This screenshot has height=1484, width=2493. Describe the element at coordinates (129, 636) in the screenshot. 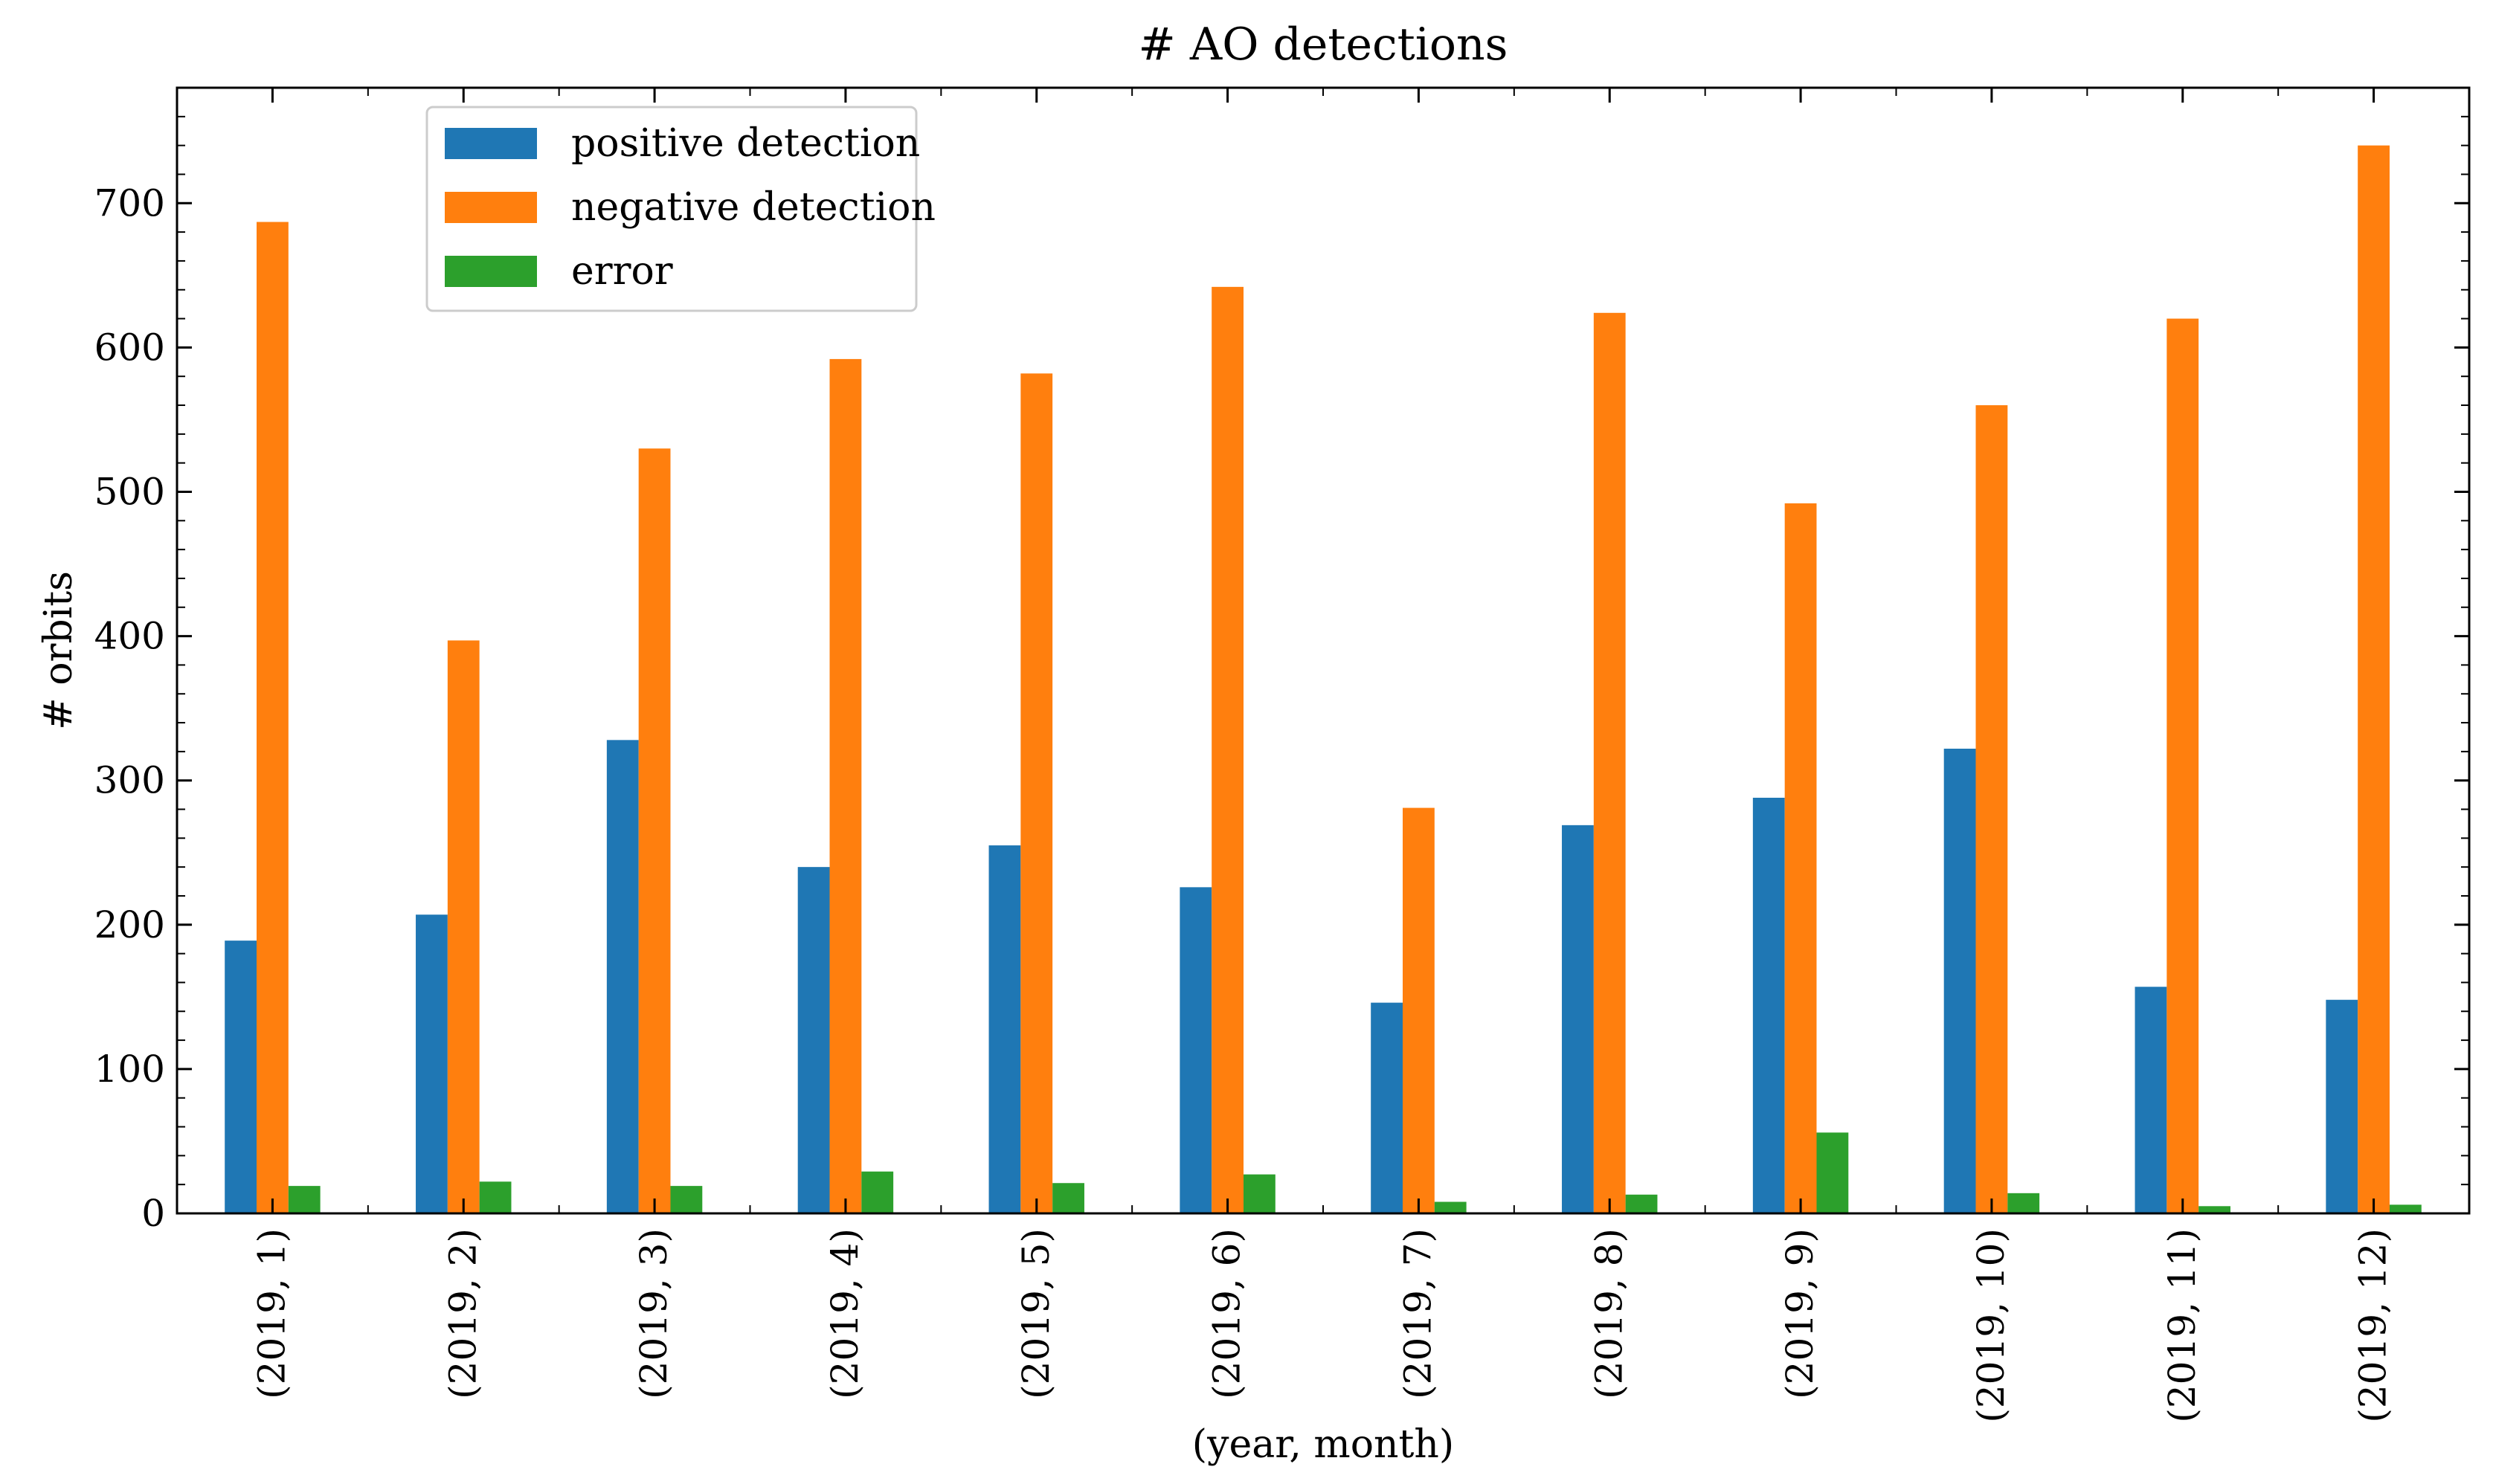

I see `y-tick-label: 400` at that location.